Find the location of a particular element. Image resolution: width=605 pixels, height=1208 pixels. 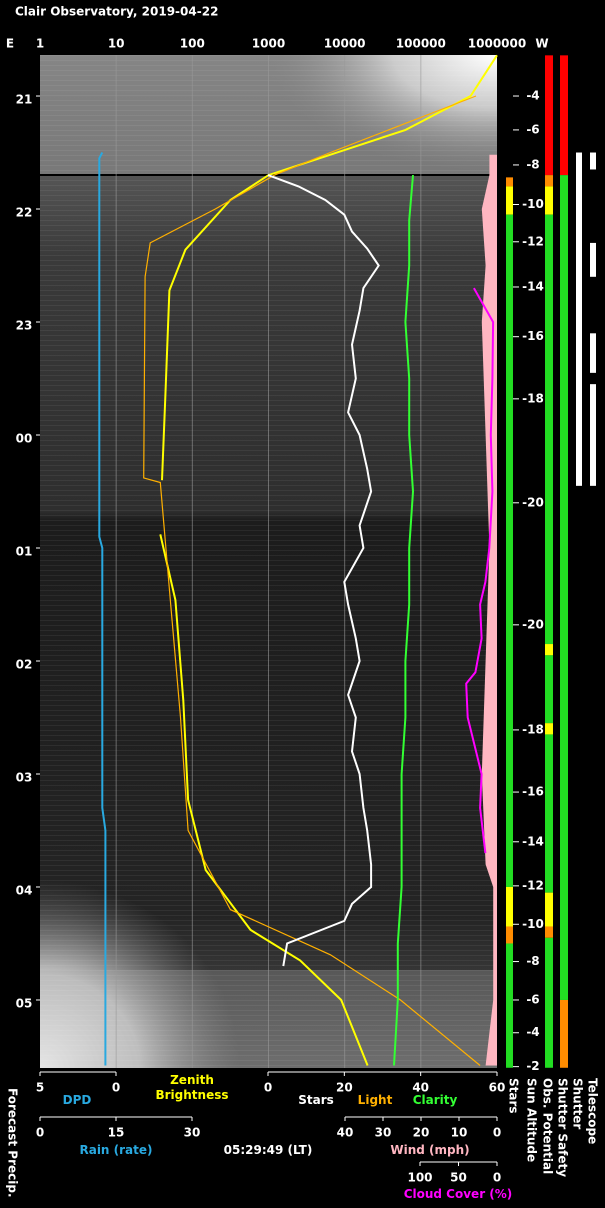

legend-label: Zenith Brightness is located at coordinates (192, 1087).